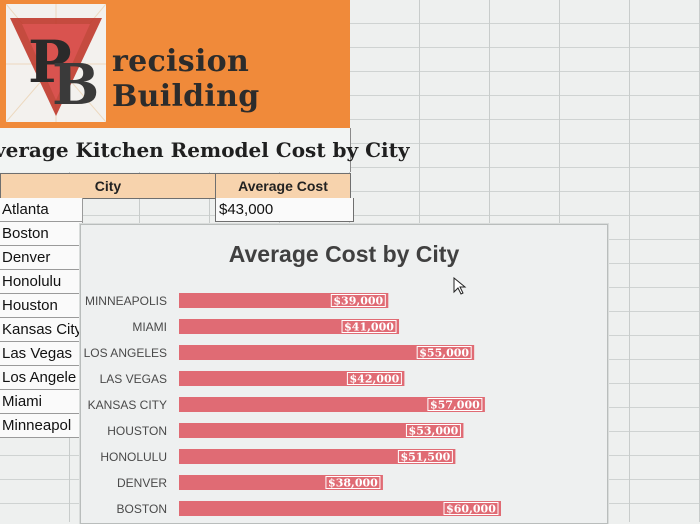 This screenshot has height=524, width=700. I want to click on data-label: $57,000, so click(455, 405).